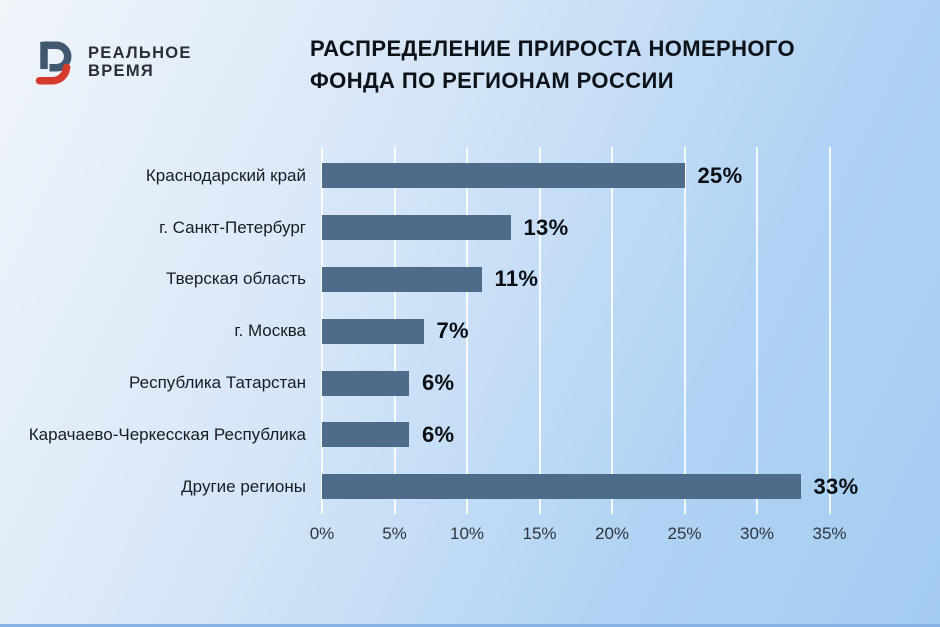 The width and height of the screenshot is (940, 627). I want to click on value-label: 33%, so click(836, 486).